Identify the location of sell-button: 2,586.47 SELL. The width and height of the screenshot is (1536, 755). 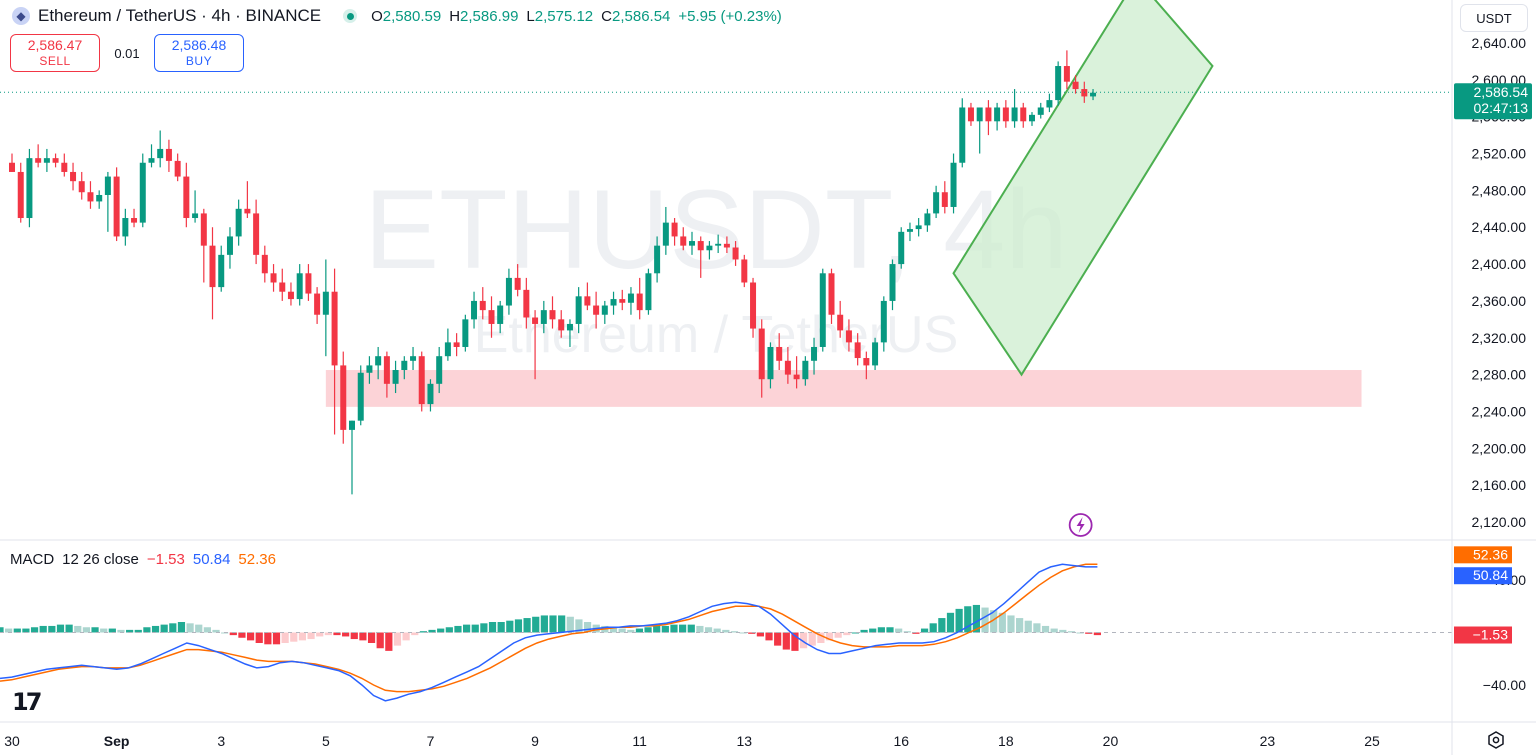
(55, 53).